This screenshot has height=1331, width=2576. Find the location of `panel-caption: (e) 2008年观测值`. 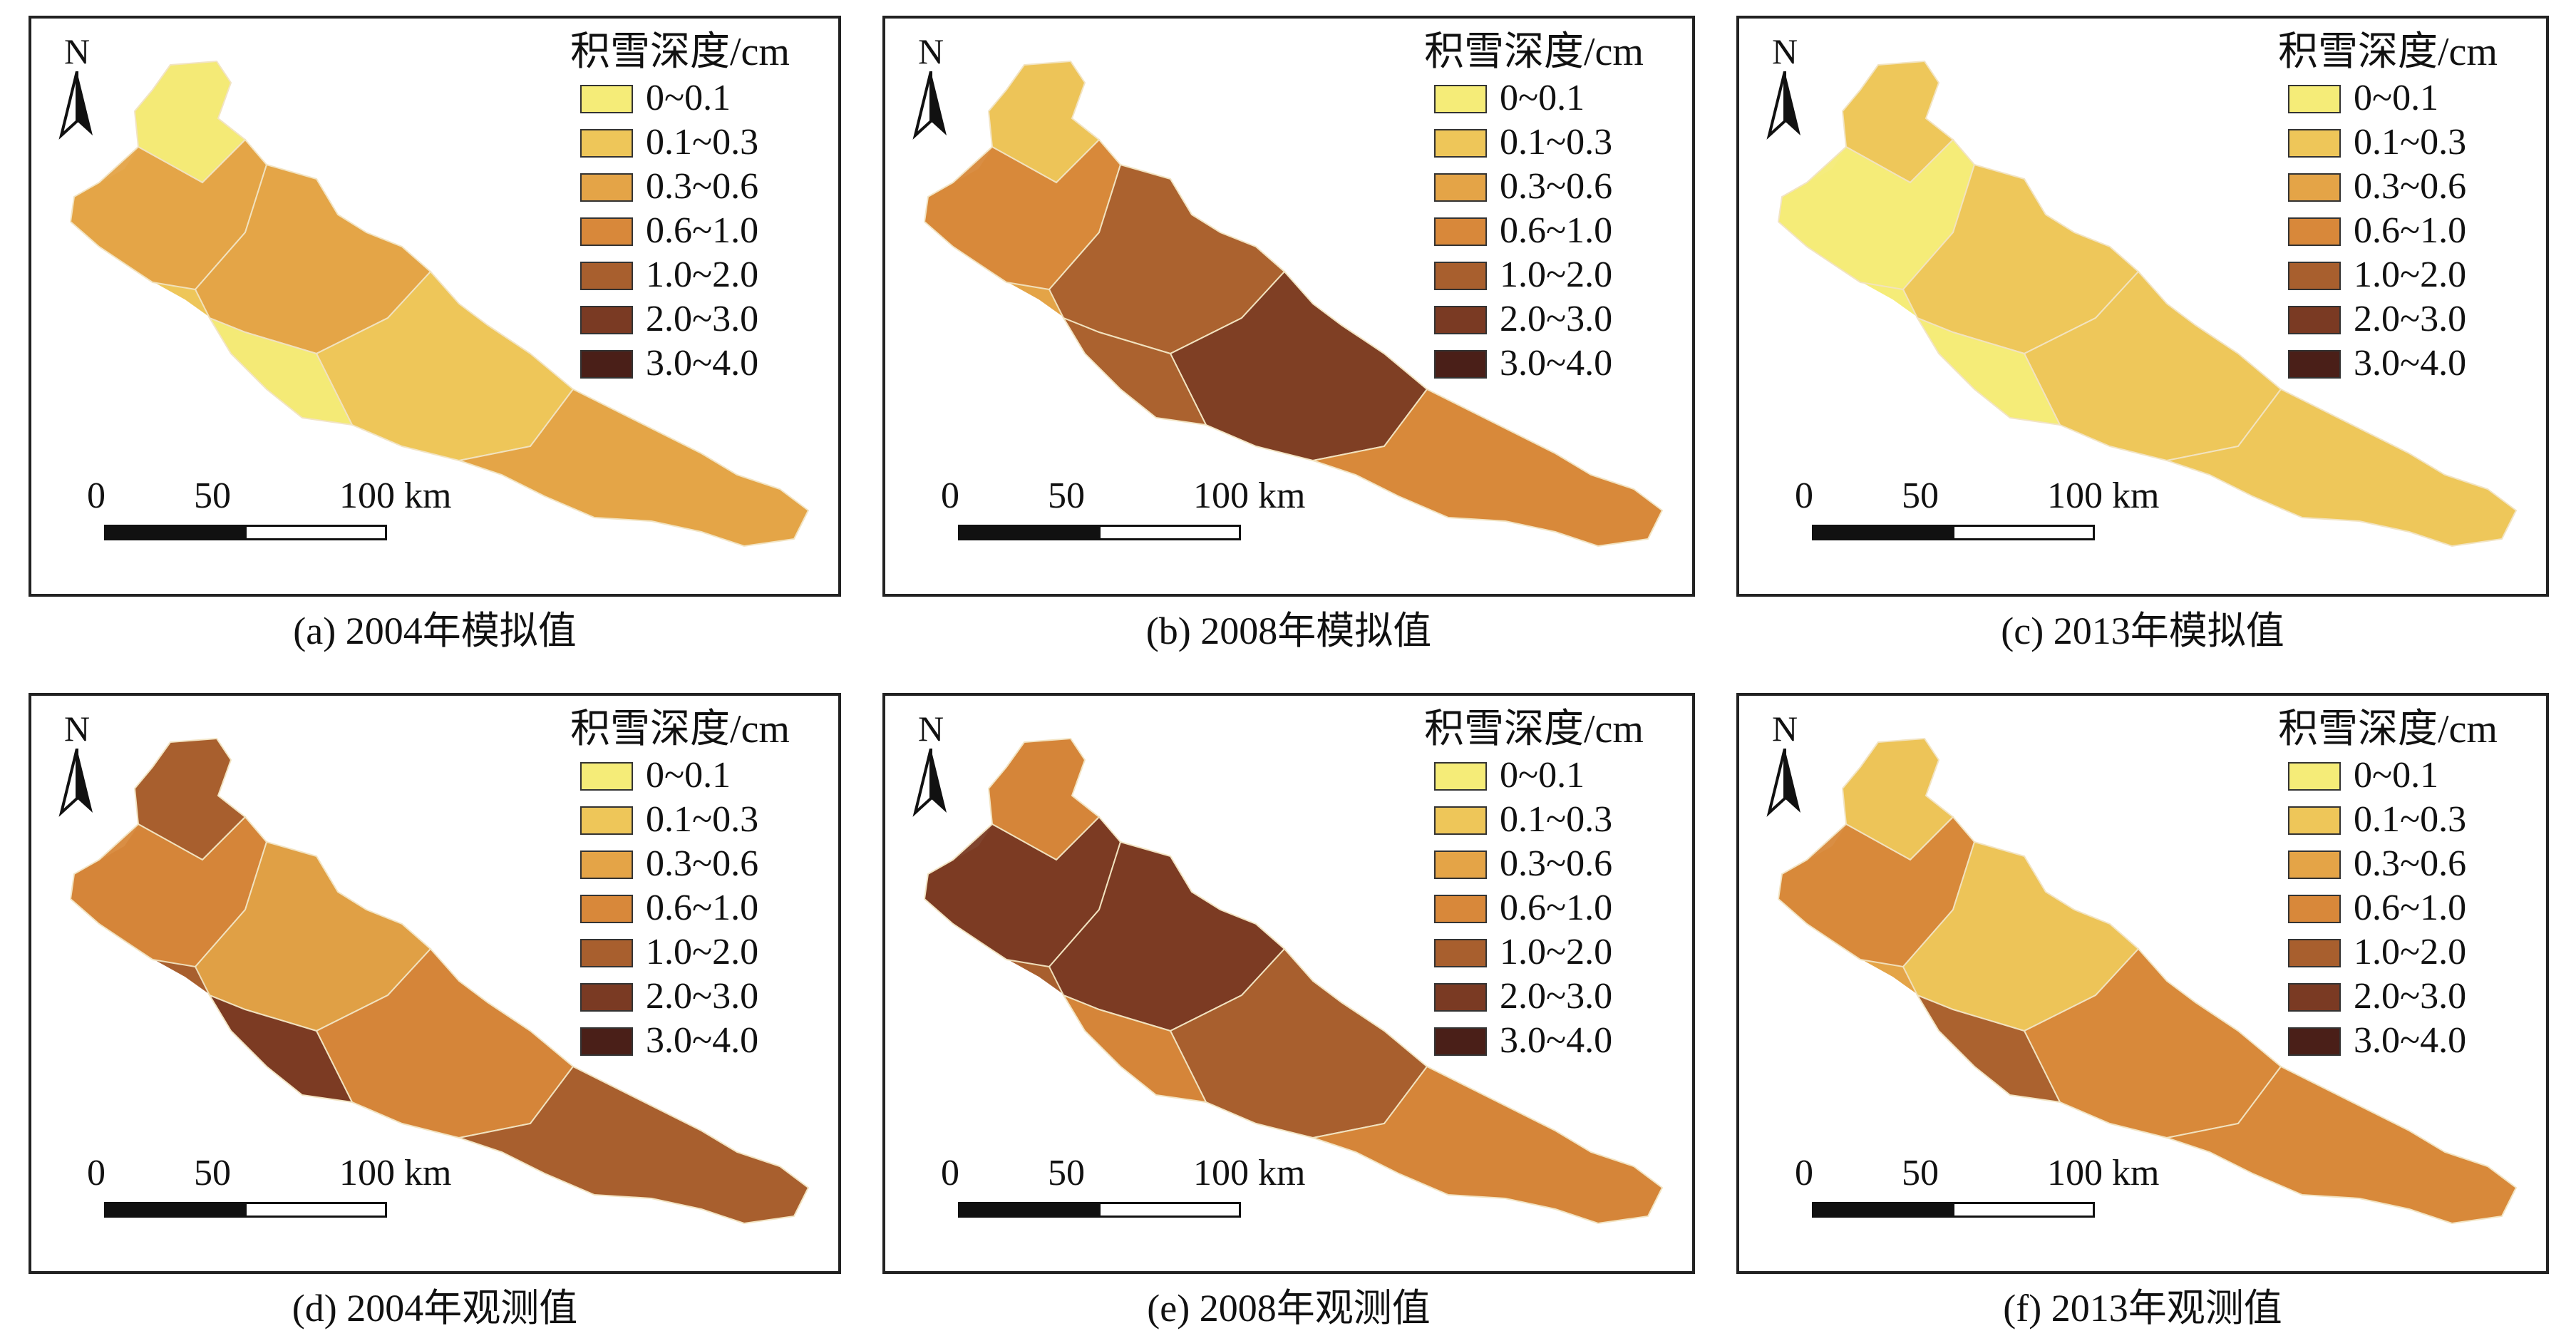

panel-caption: (e) 2008年观测值 is located at coordinates (1289, 1308).